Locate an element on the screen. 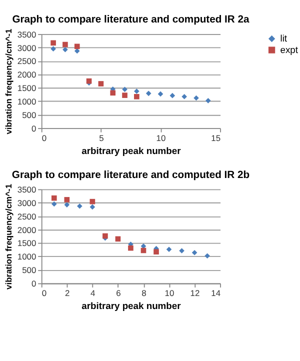  x-tick-label: 8 is located at coordinates (144, 293).